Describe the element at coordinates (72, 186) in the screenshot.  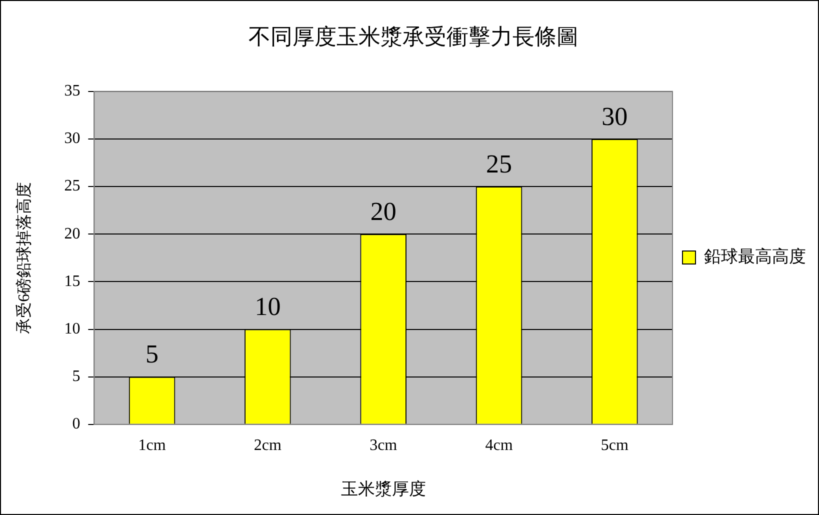
I see `y-tick-label: 25` at that location.